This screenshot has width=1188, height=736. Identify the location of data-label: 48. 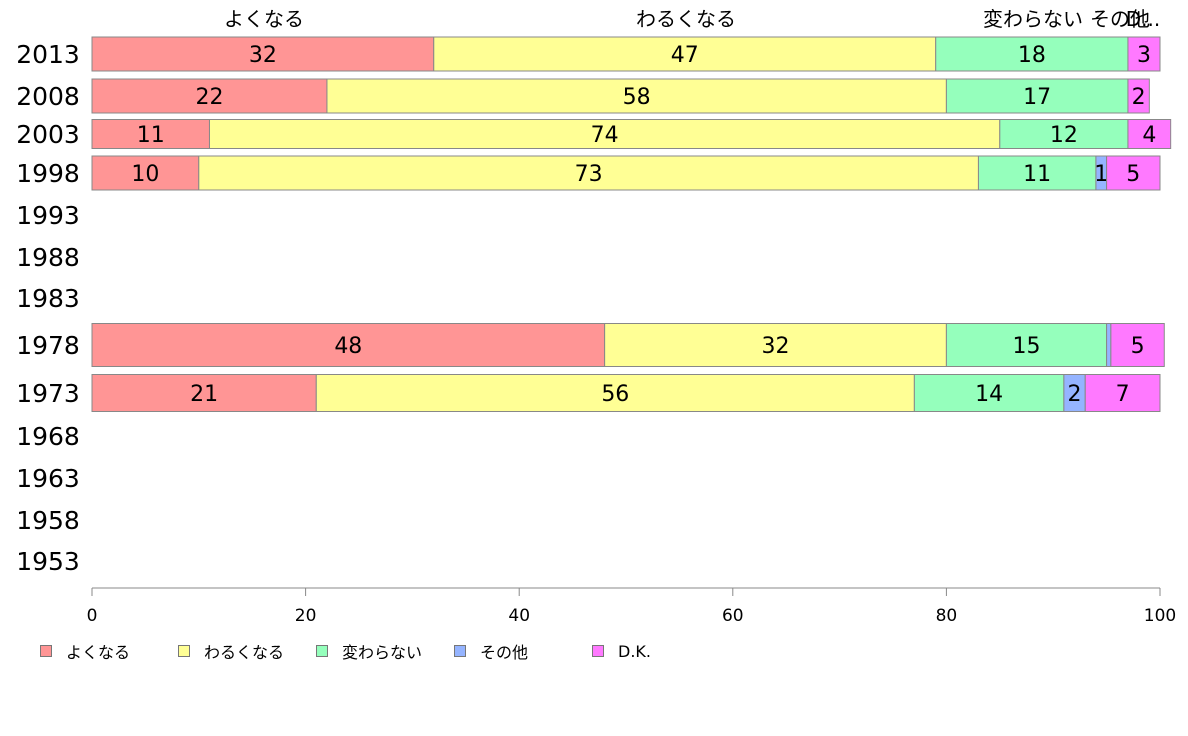
(348, 346).